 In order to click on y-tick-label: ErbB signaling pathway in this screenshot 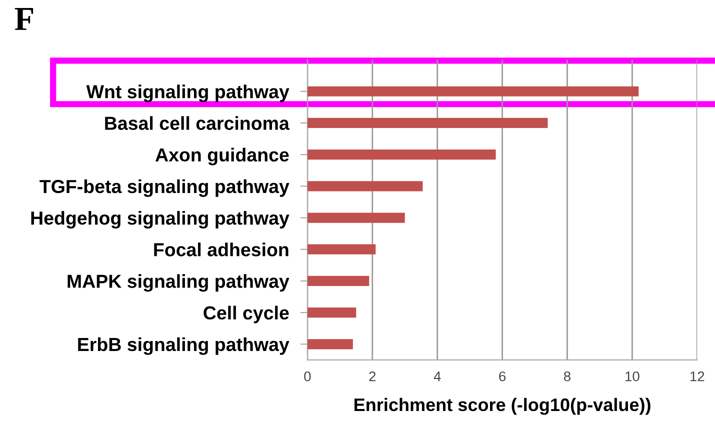, I will do `click(184, 346)`.